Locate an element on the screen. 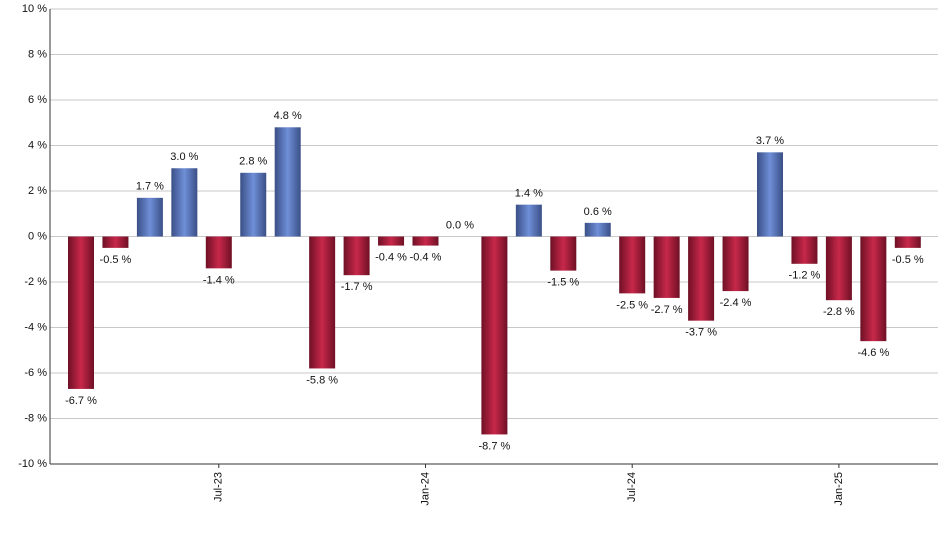 The image size is (940, 550). data-label: -6.7 % is located at coordinates (81, 401).